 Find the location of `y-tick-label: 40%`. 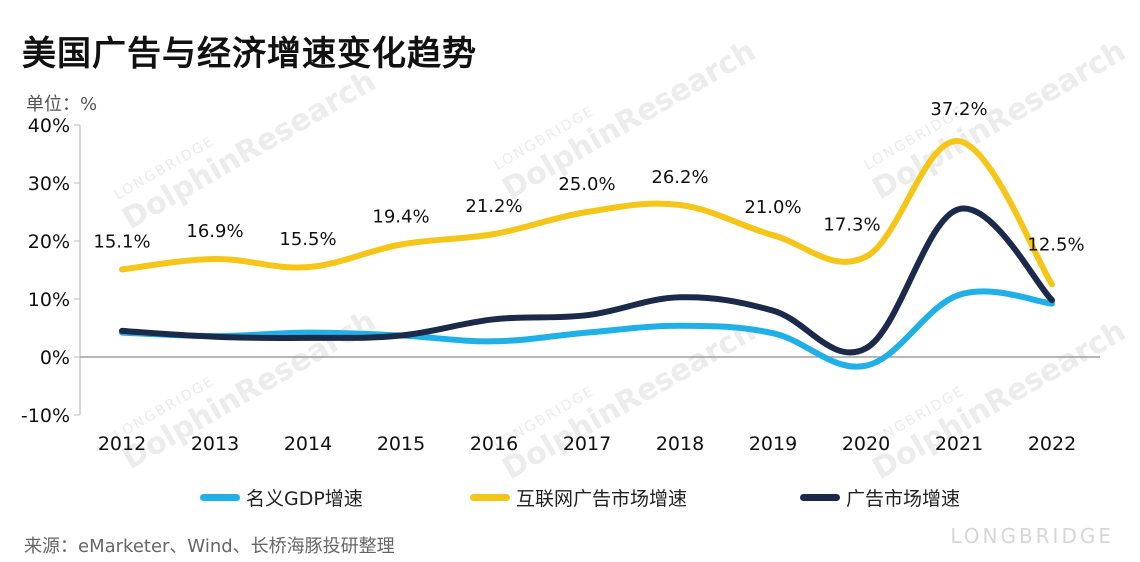

y-tick-label: 40% is located at coordinates (49, 126).